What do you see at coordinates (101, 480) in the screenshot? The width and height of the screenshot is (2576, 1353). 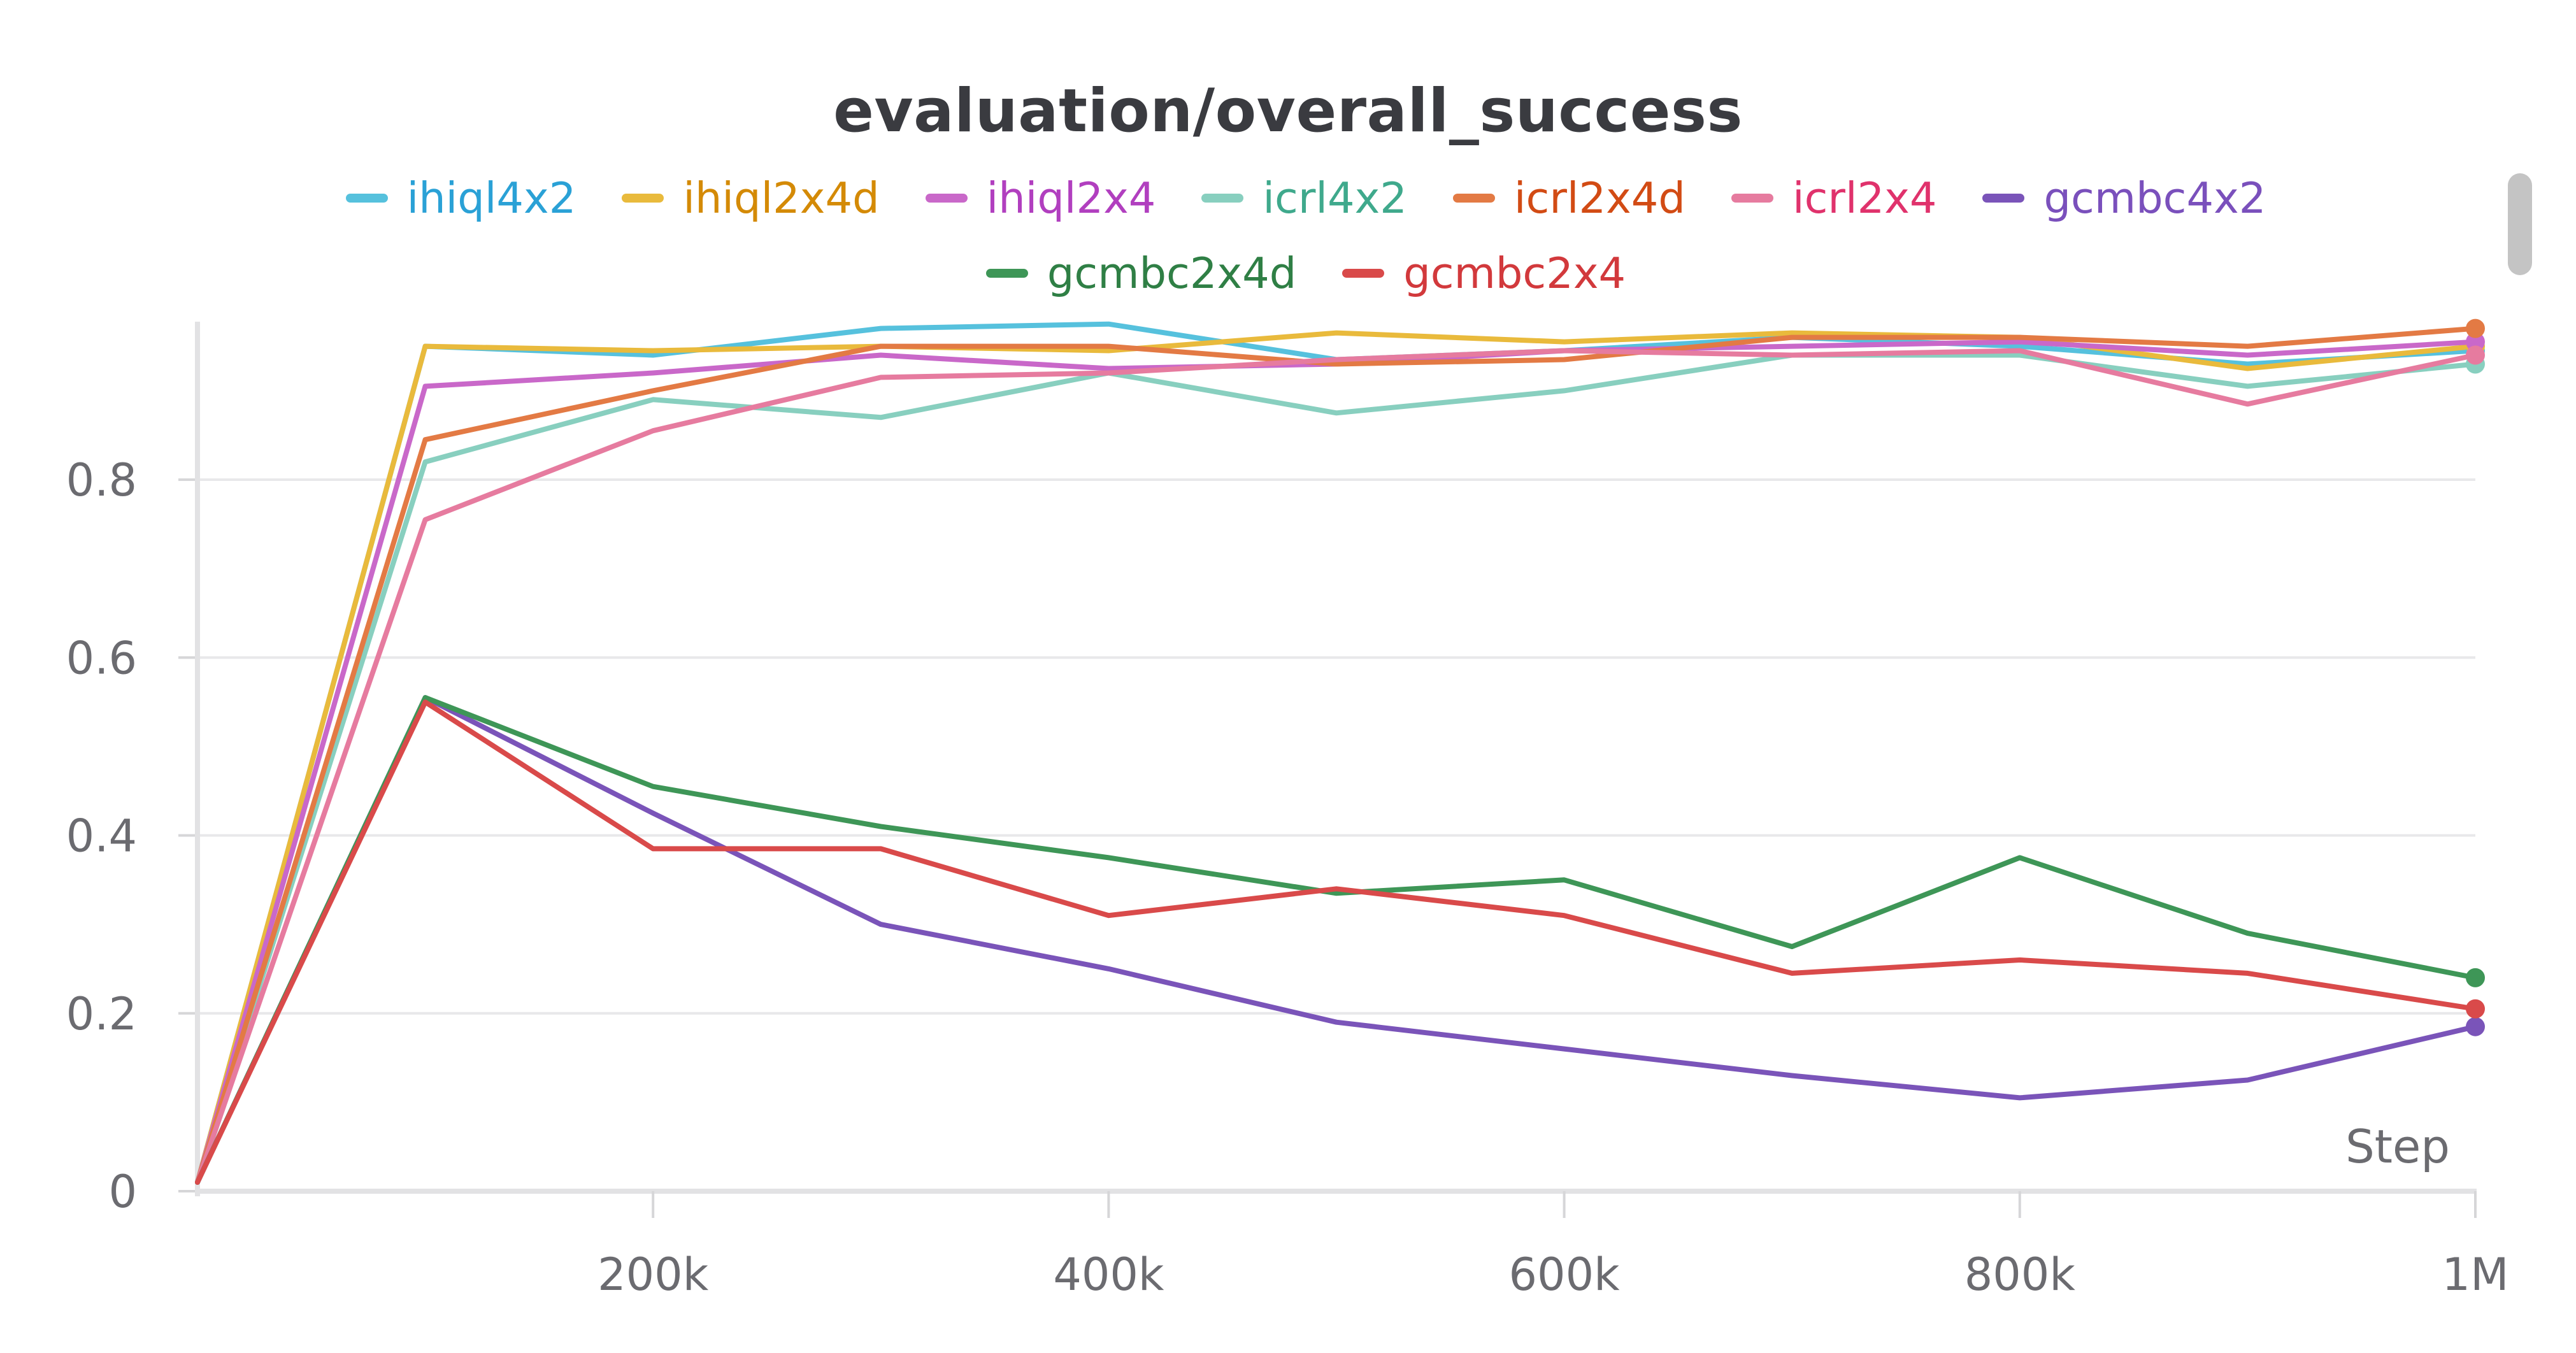 I see `y-tick-label: 0.8` at bounding box center [101, 480].